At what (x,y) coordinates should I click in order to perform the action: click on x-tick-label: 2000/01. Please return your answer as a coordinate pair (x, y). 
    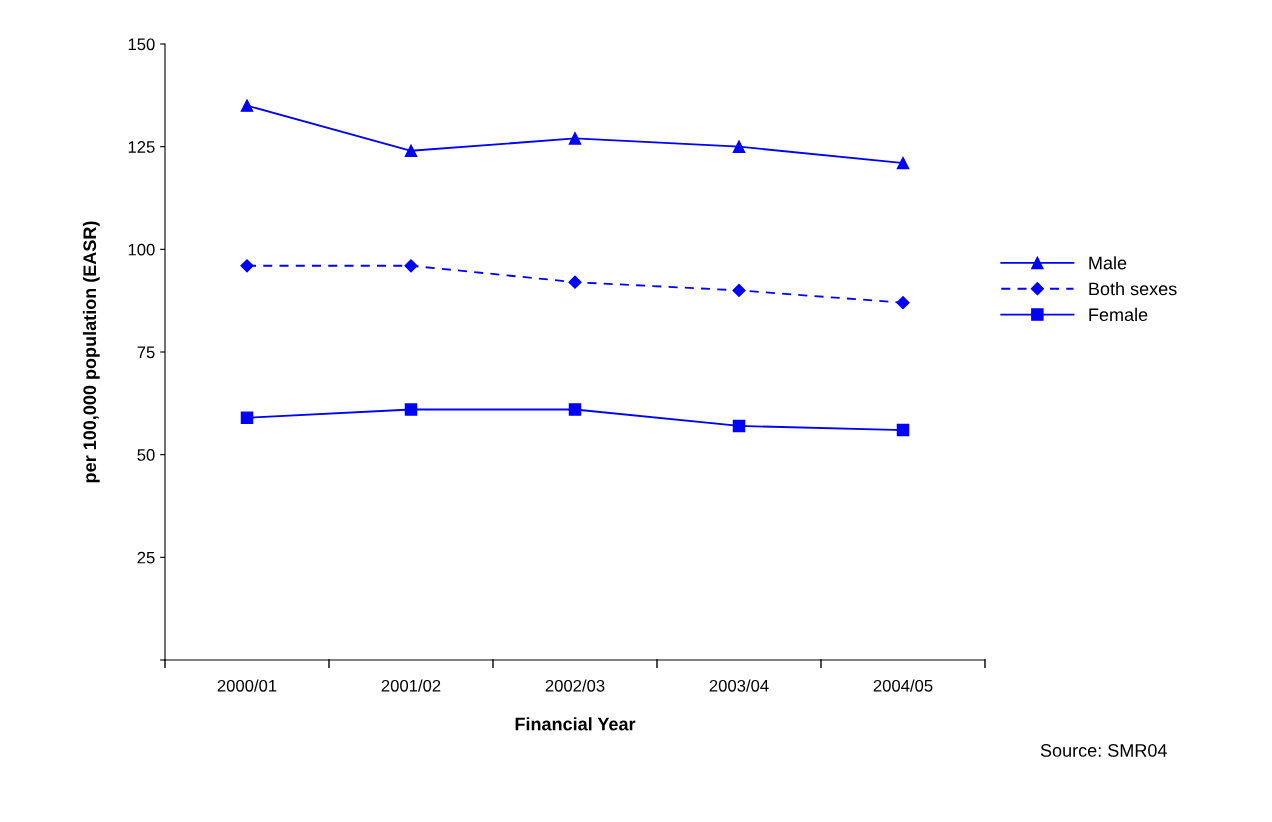
    Looking at the image, I should click on (247, 685).